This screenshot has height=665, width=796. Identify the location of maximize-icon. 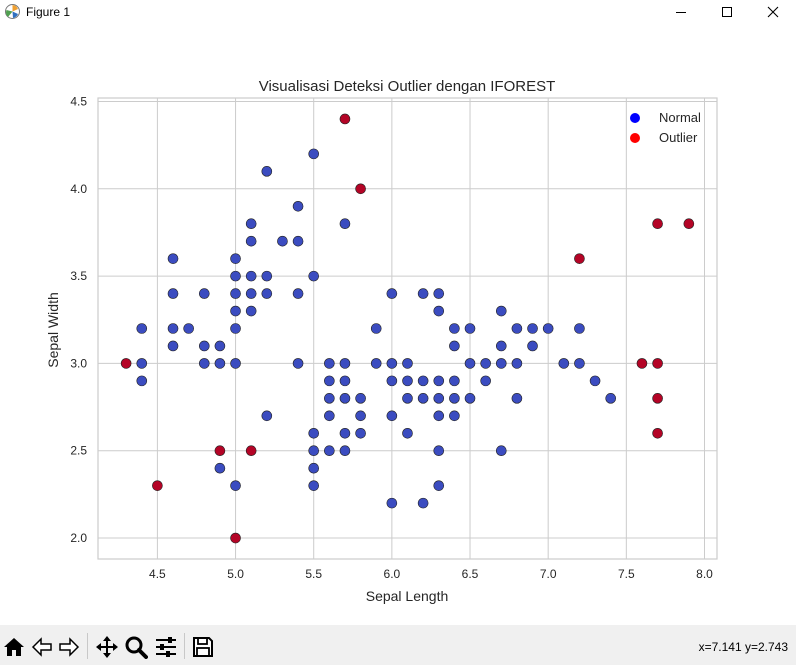
(727, 12).